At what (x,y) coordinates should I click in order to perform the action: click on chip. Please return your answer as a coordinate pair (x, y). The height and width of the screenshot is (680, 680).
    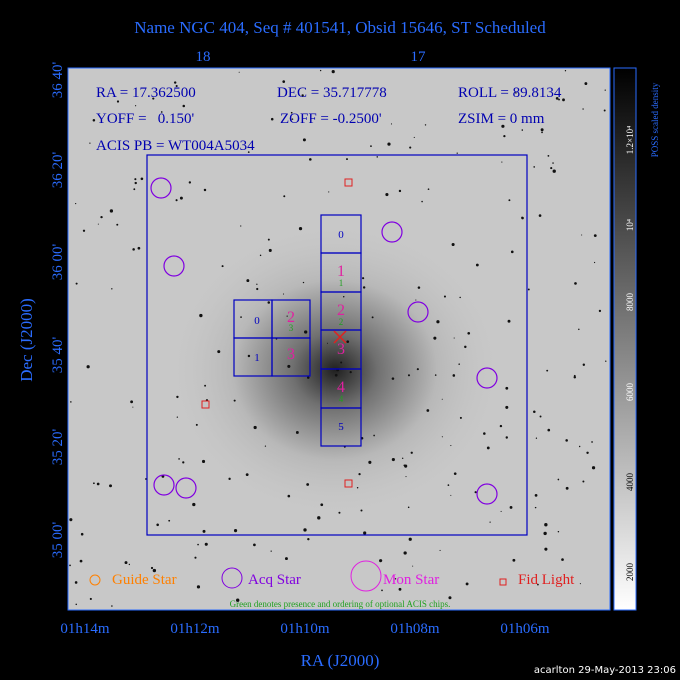
    Looking at the image, I should click on (341, 427).